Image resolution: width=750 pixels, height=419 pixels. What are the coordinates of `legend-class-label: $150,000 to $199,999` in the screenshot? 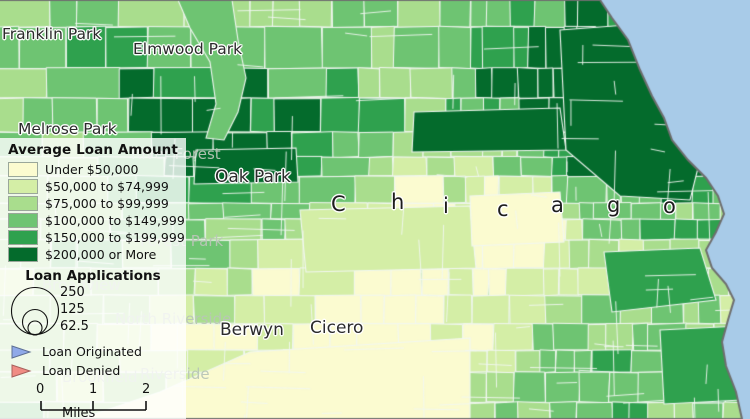 It's located at (115, 237).